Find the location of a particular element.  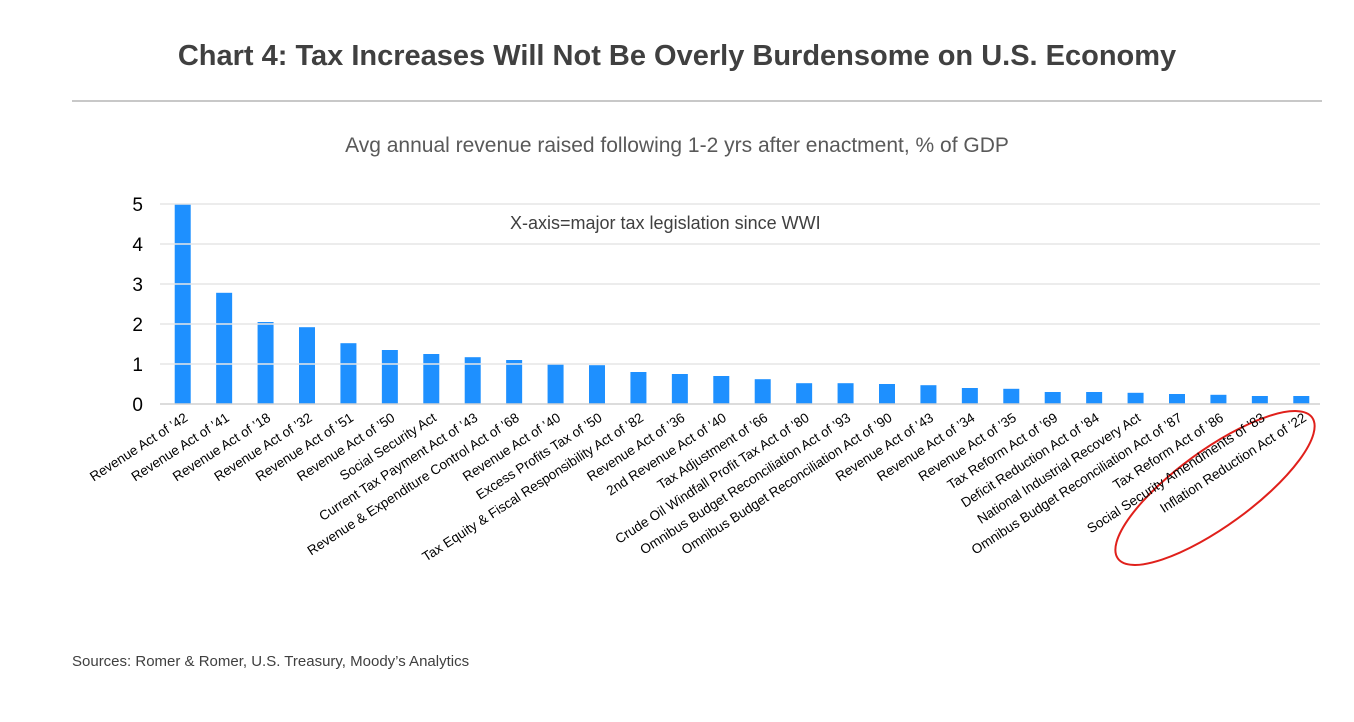

title-divider is located at coordinates (697, 101).